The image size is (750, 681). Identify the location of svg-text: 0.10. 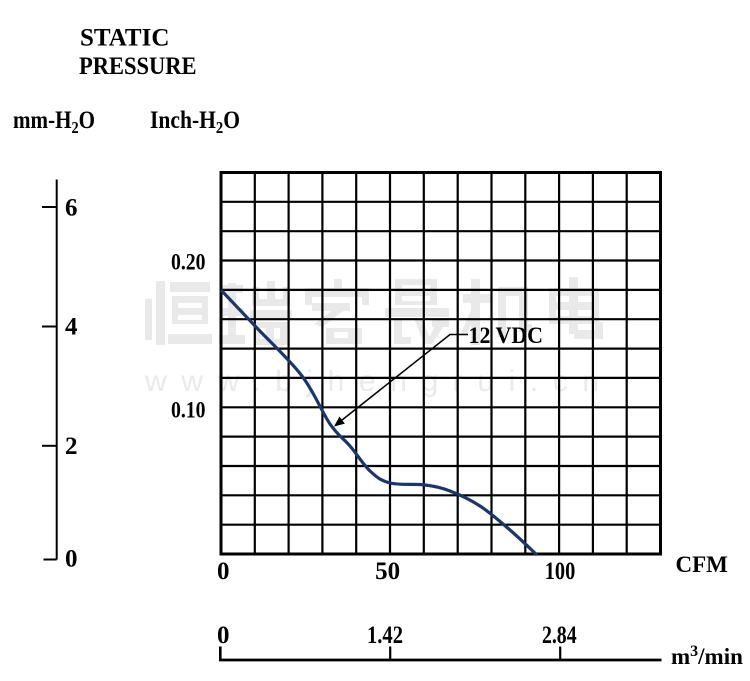
(188, 410).